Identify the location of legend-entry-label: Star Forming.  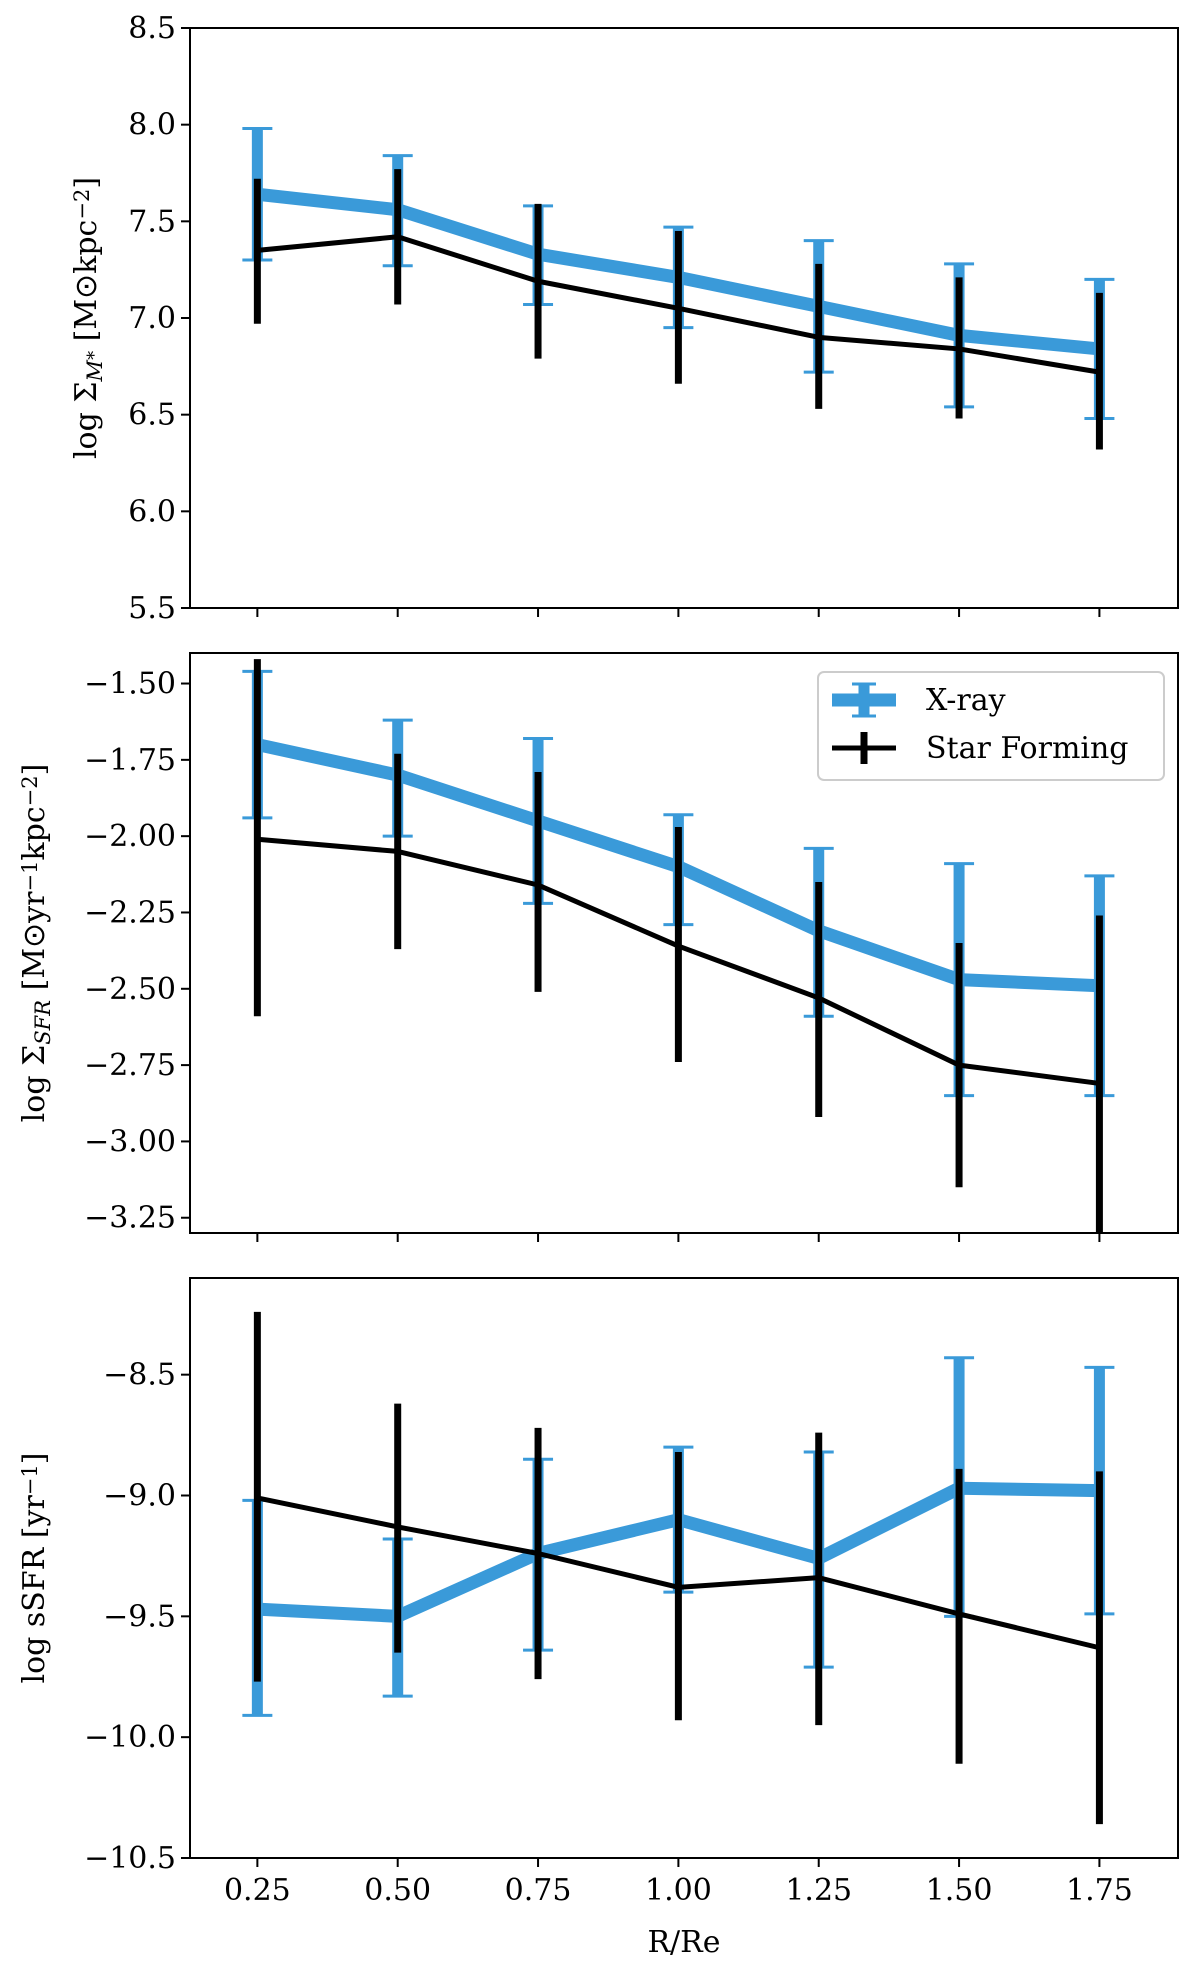
(1027, 748).